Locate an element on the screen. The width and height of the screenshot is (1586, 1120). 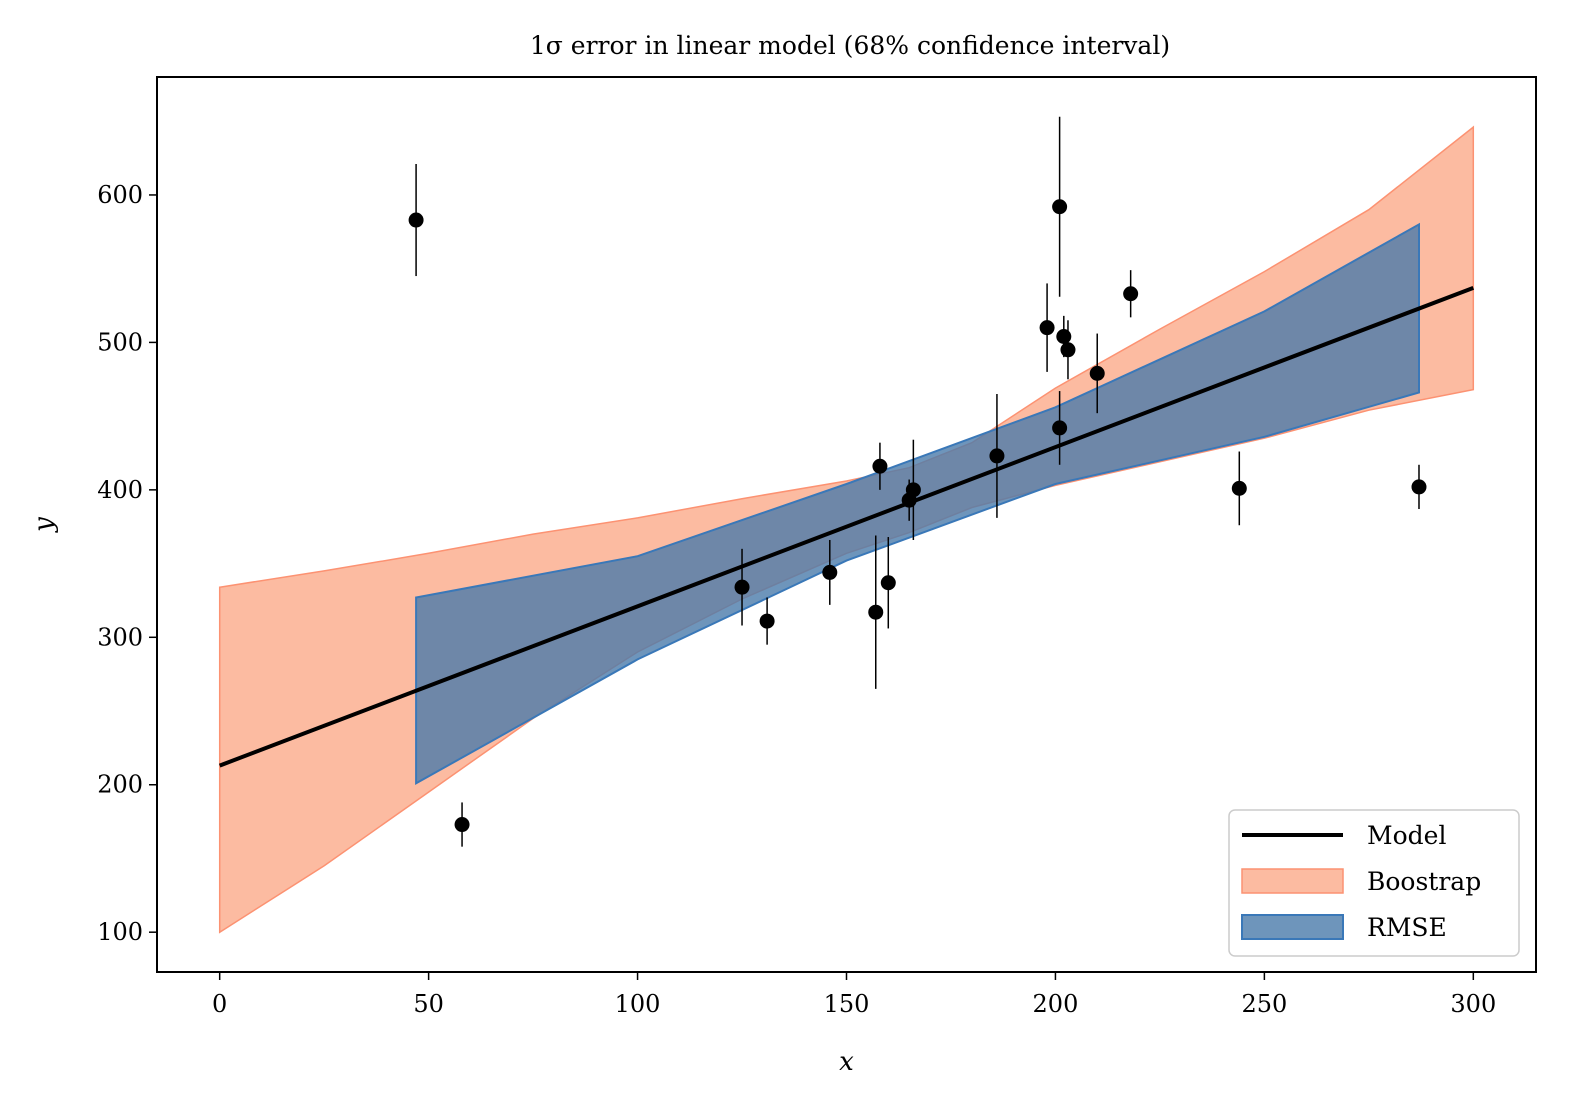
x-tick-label: 100 is located at coordinates (638, 1004).